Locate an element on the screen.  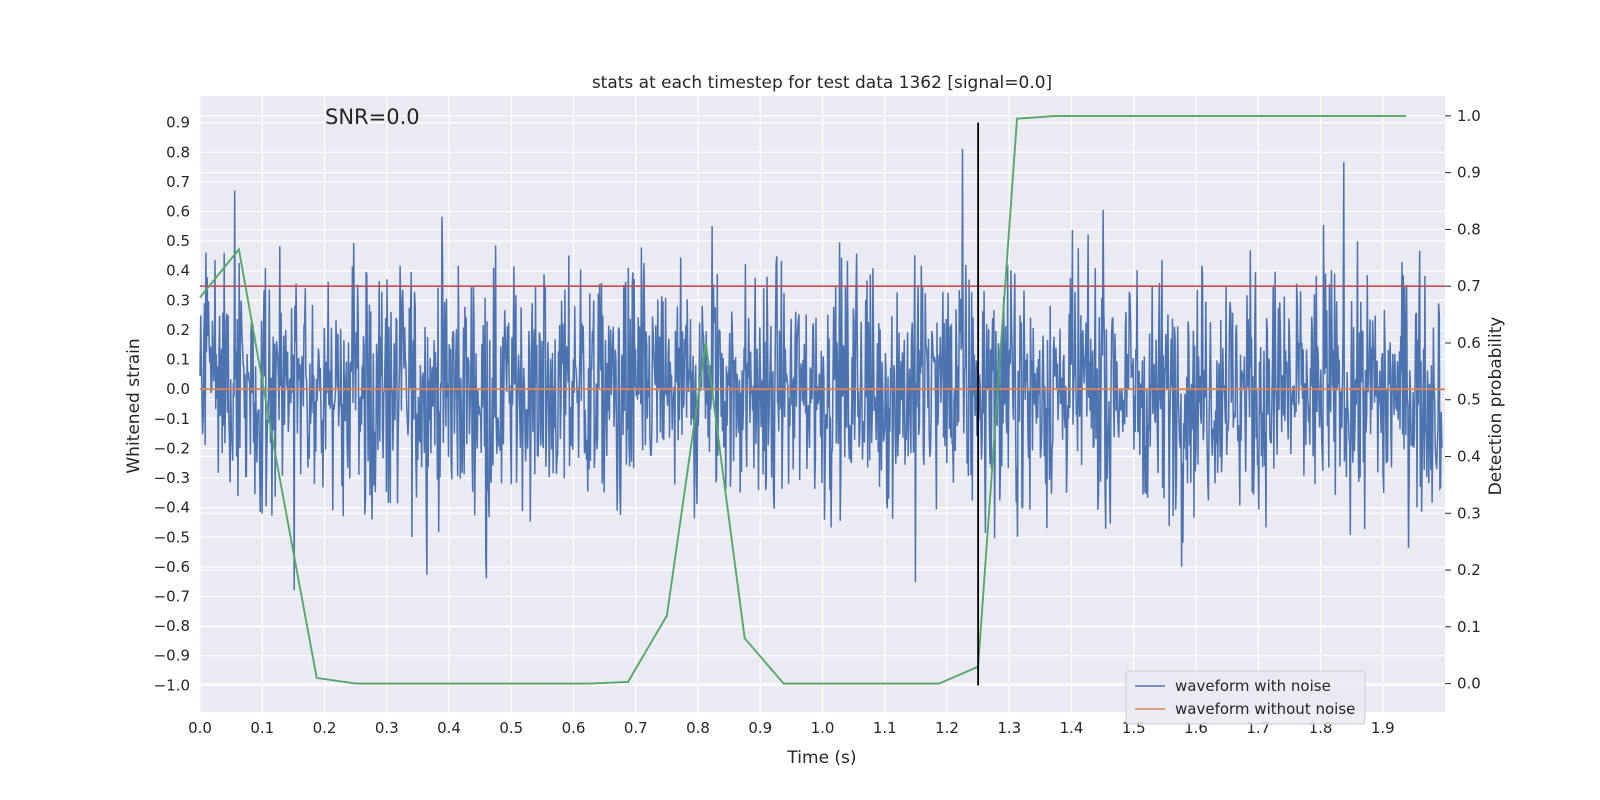
y-left-tick-label: −0.4 is located at coordinates (172, 508).